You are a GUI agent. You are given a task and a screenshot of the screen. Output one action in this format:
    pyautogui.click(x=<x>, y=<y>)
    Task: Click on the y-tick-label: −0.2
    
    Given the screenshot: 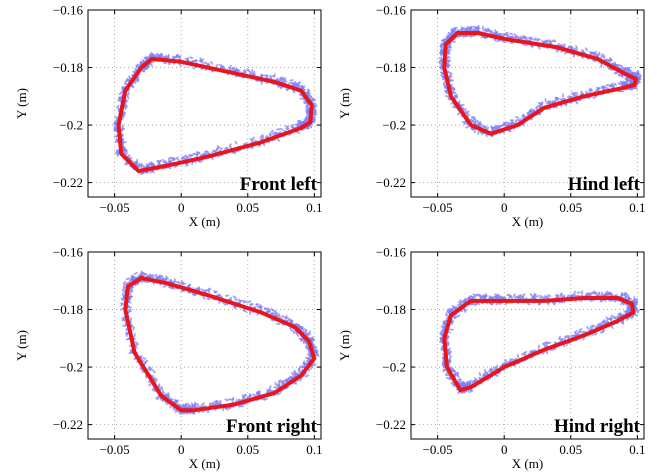 What is the action you would take?
    pyautogui.click(x=71, y=367)
    